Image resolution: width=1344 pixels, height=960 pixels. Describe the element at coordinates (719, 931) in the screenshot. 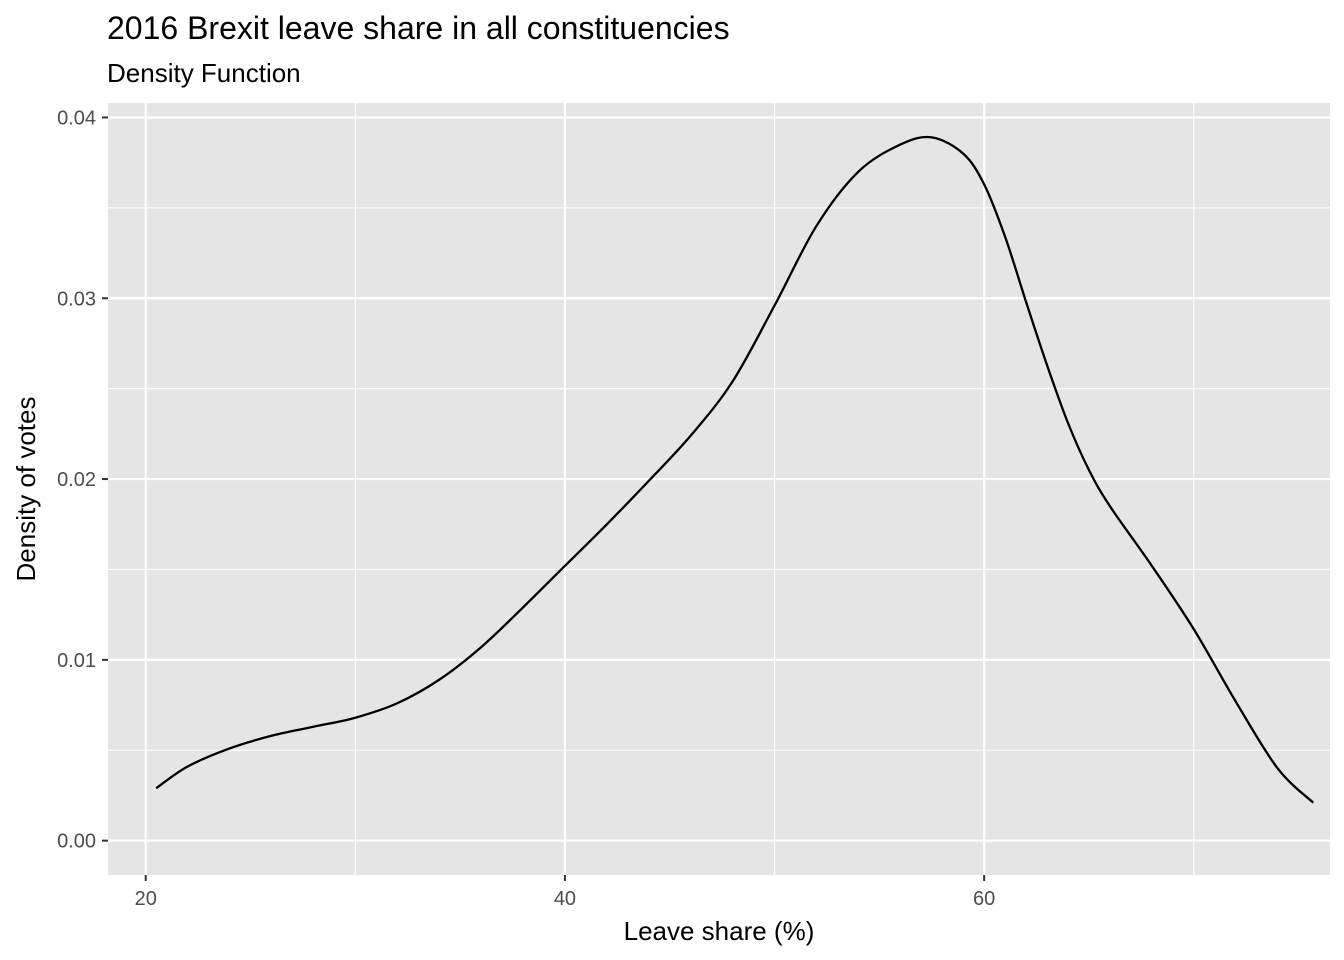

I see `x-axis-title: Leave share (%)` at that location.